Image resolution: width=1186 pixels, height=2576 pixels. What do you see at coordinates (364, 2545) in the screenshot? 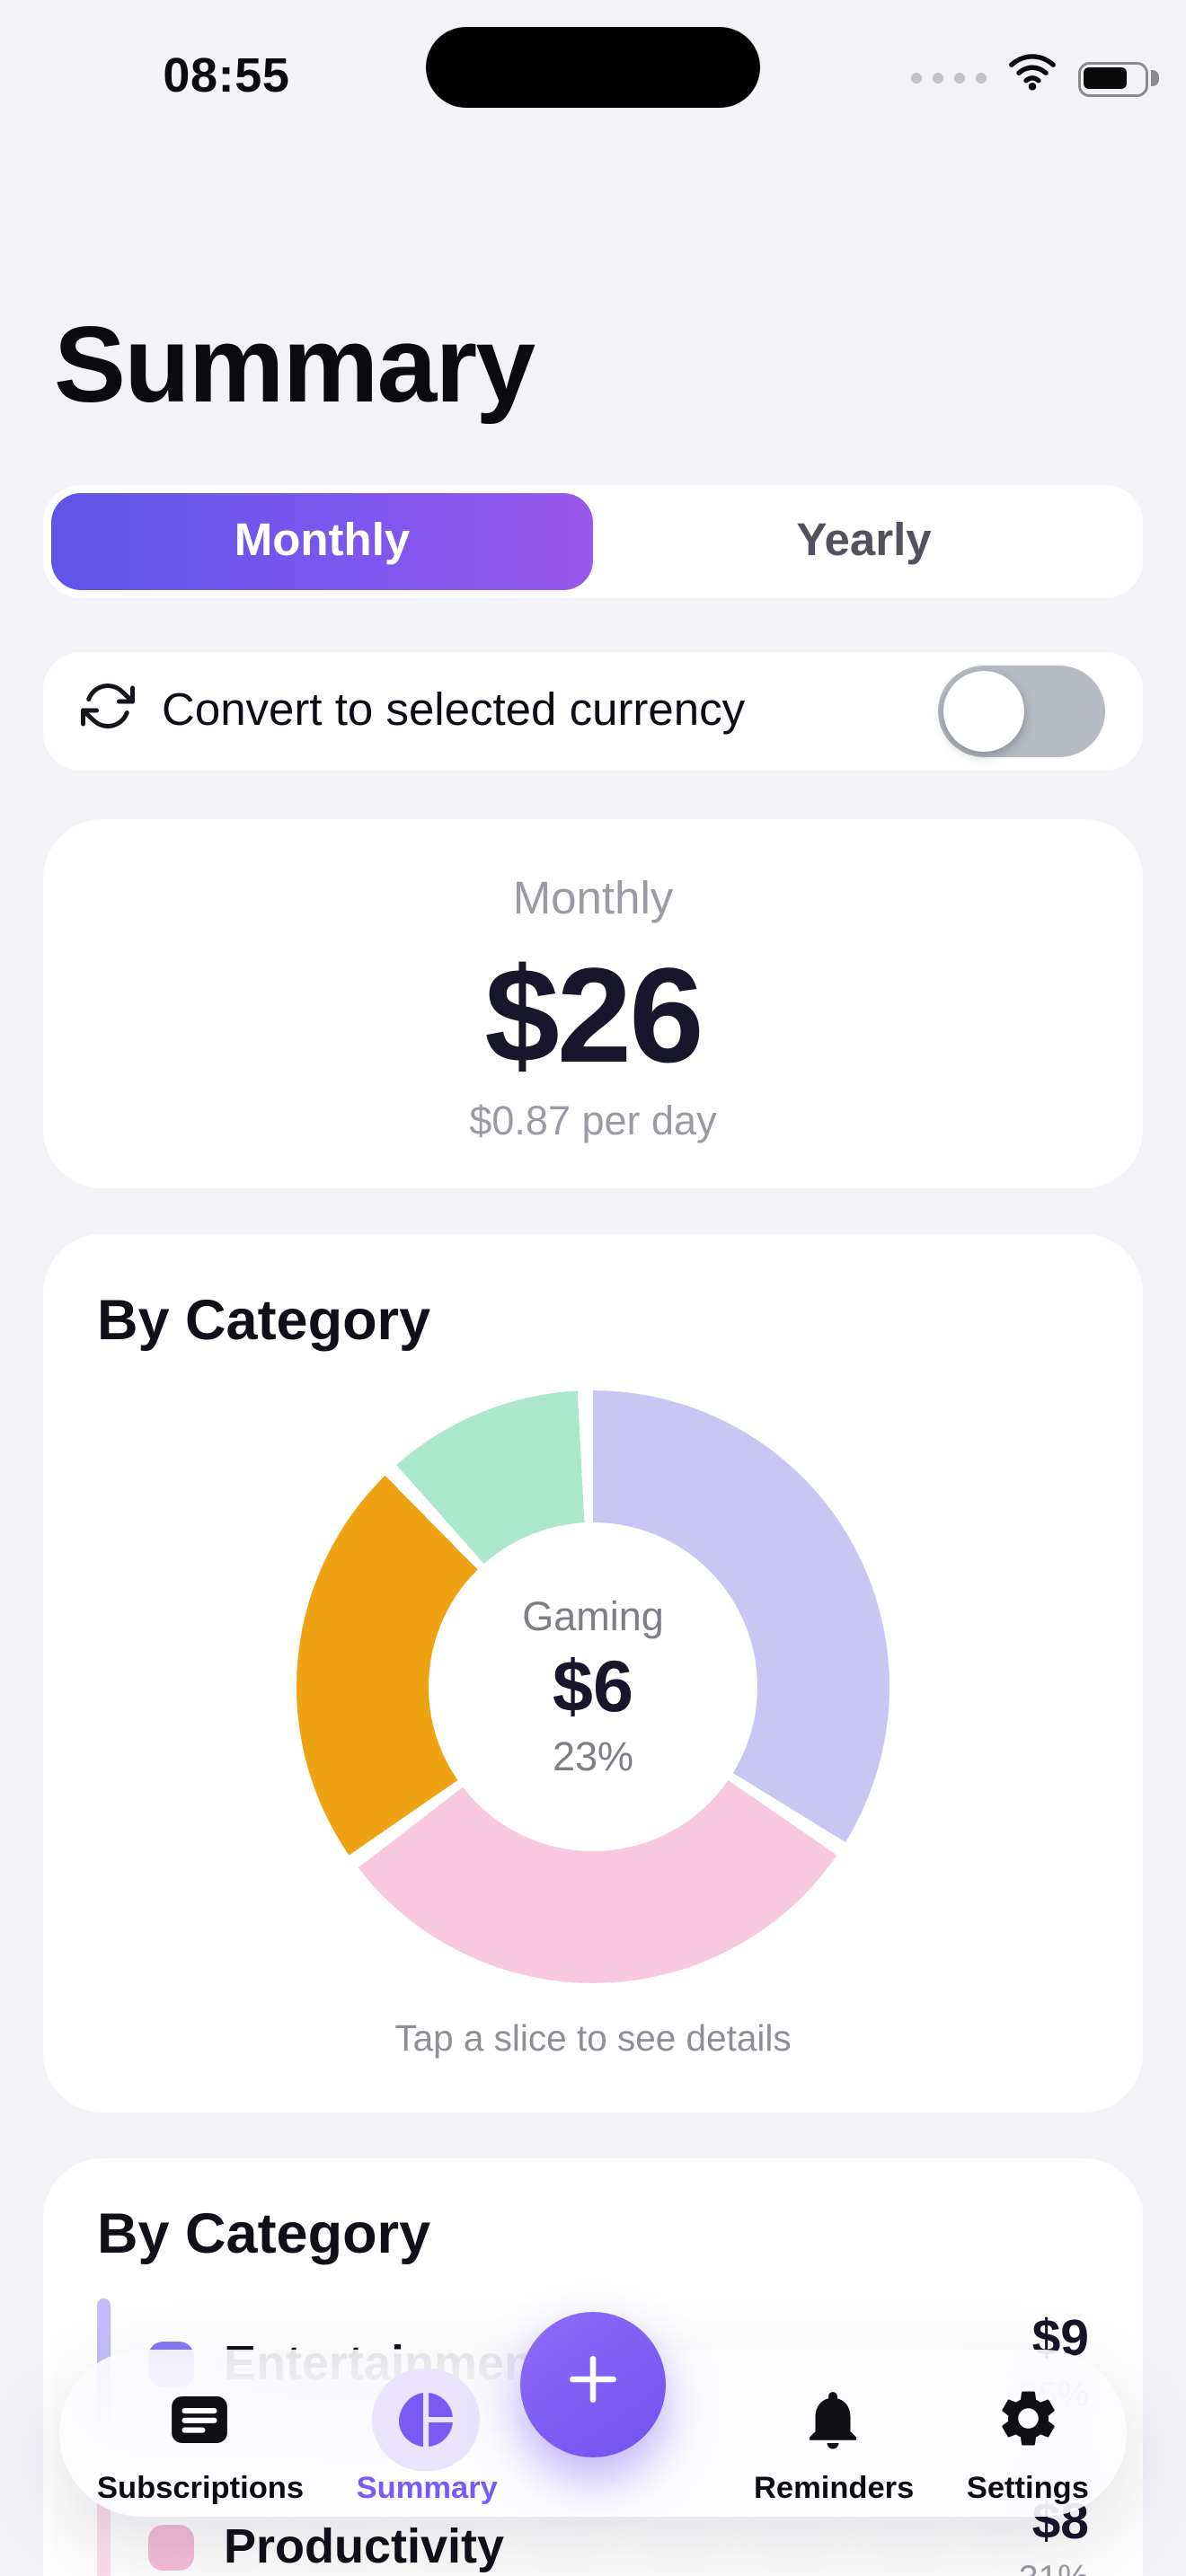
I see `category-label: Productivity` at bounding box center [364, 2545].